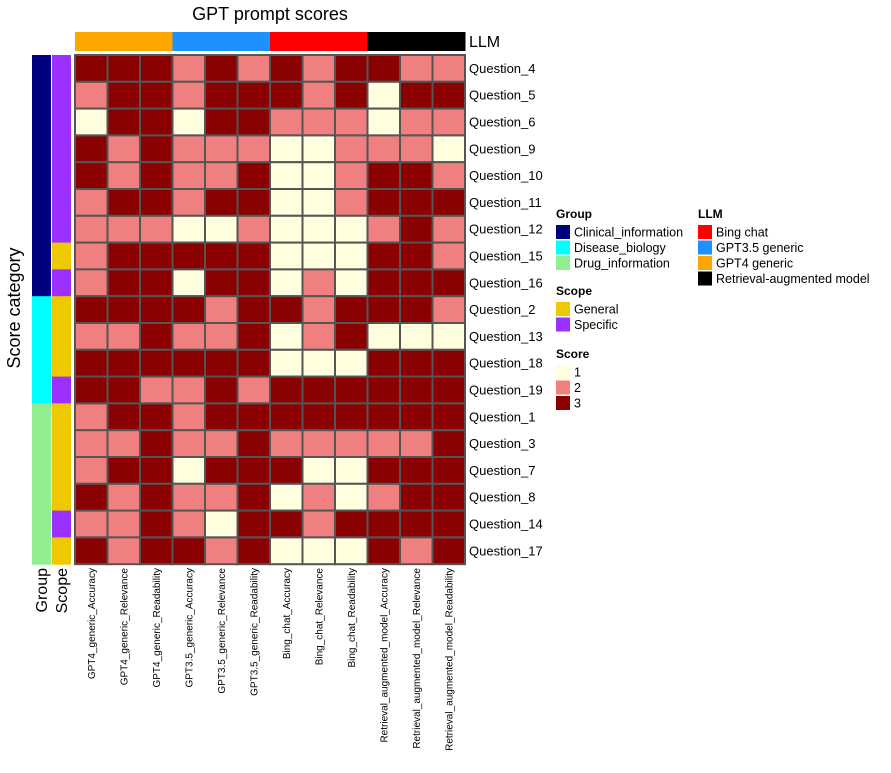 Image resolution: width=891 pixels, height=773 pixels. What do you see at coordinates (573, 379) in the screenshot?
I see `legend-score: Score 12 3` at bounding box center [573, 379].